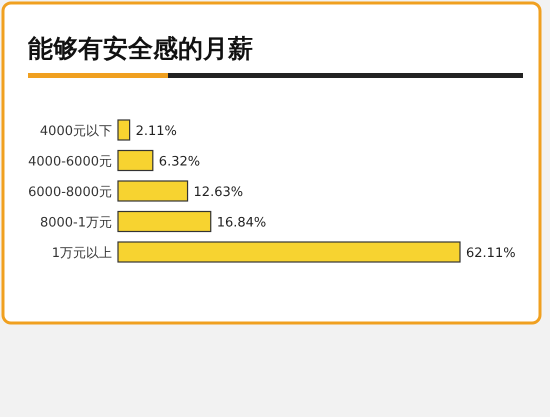  I want to click on data-label: 6.32%, so click(179, 162).